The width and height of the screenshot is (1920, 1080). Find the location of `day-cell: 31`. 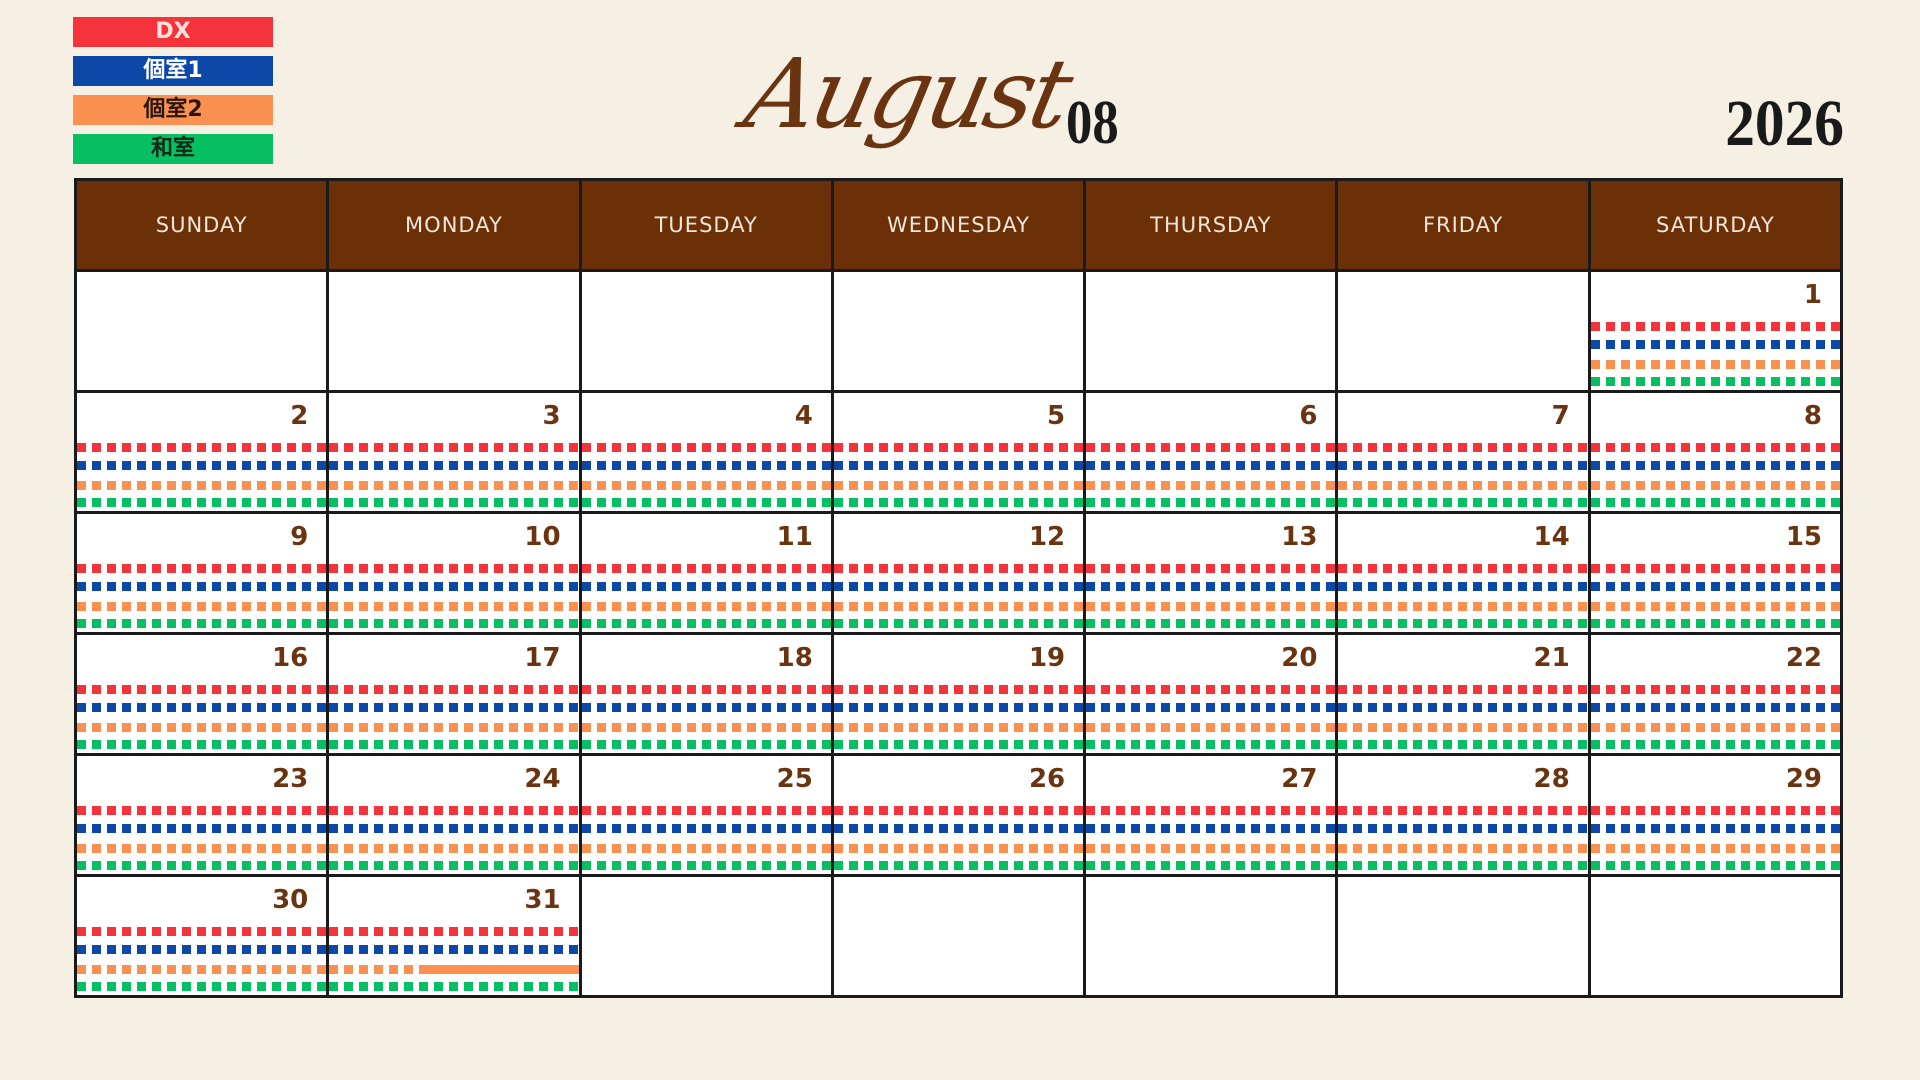

day-cell: 31 is located at coordinates (454, 936).